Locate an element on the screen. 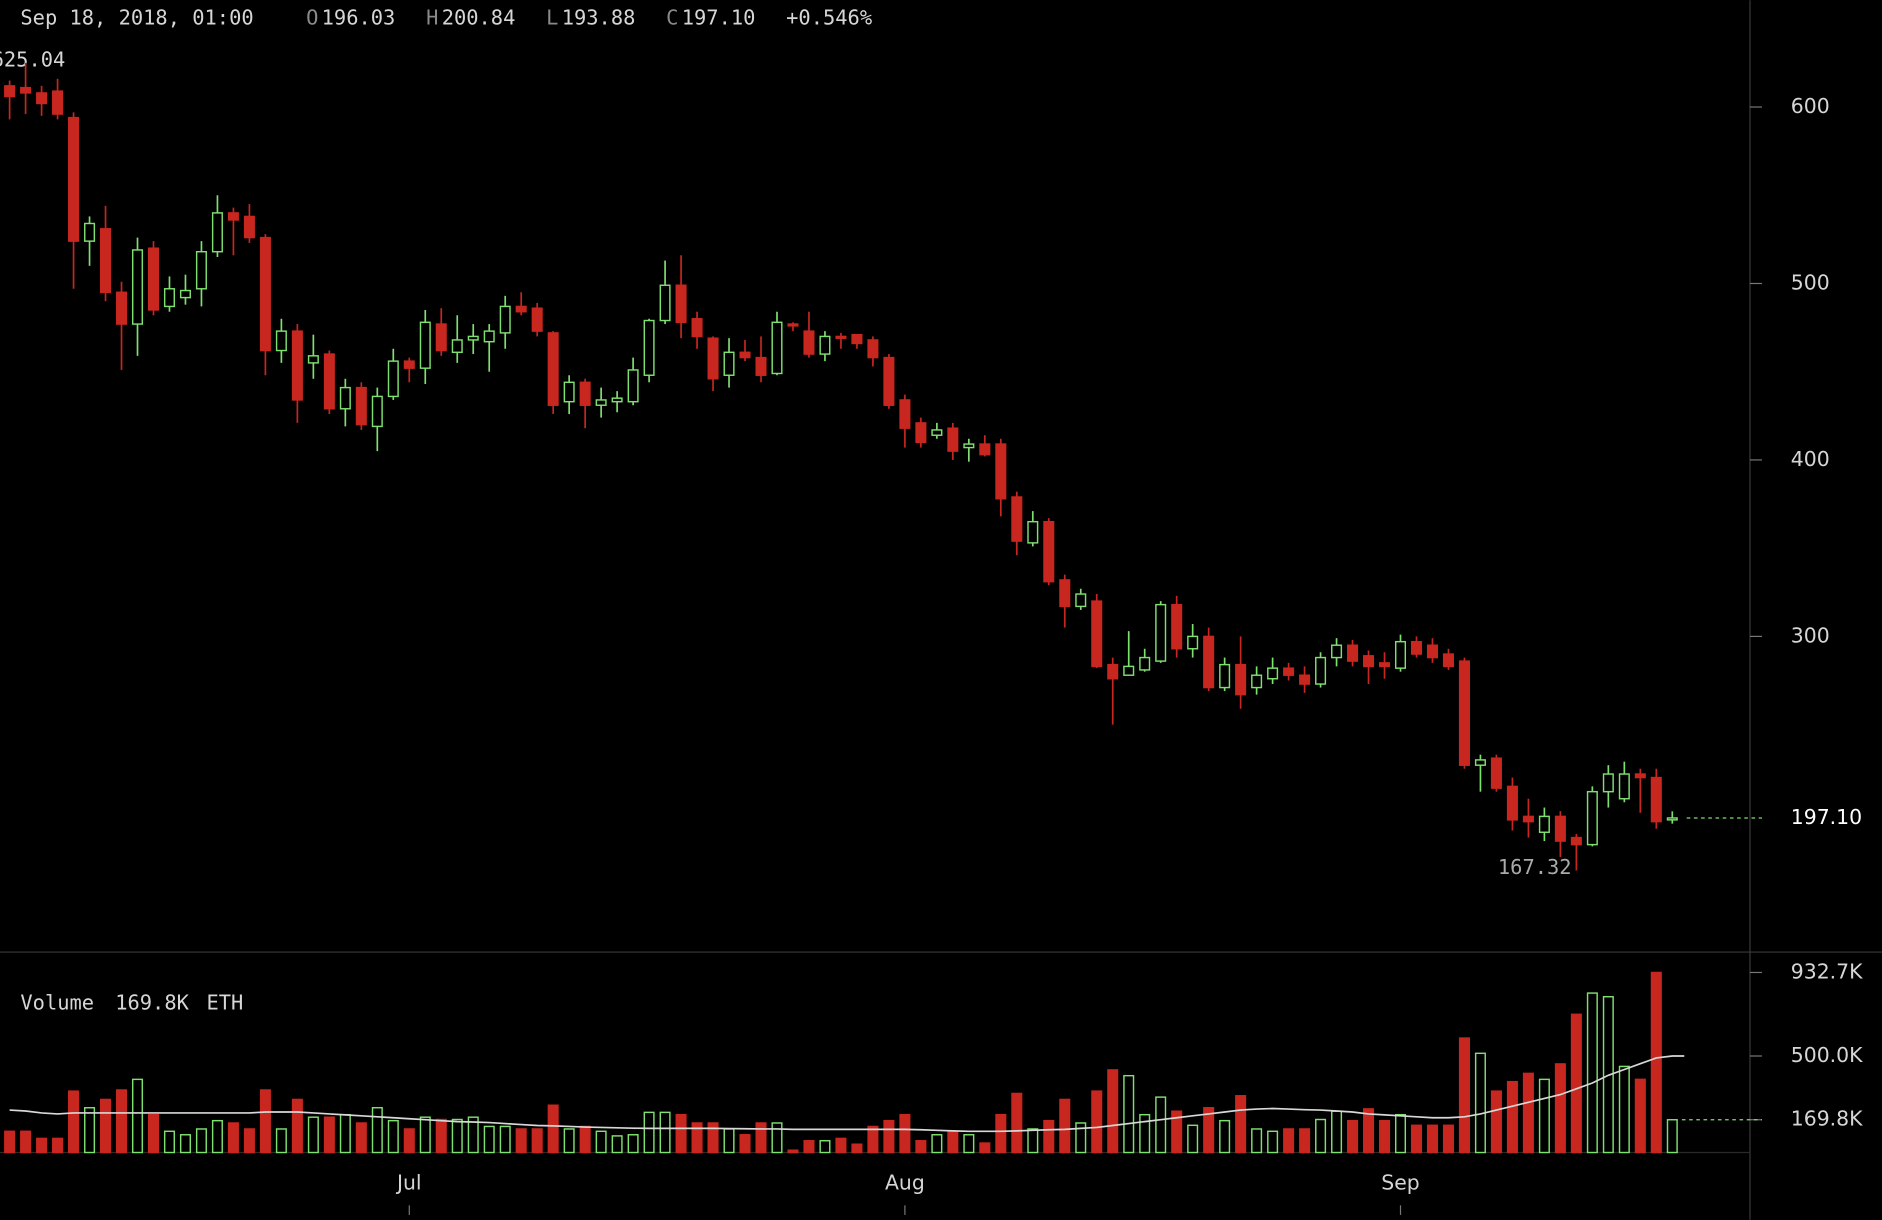 This screenshot has height=1220, width=1882. header-value: 200.84 is located at coordinates (479, 17).